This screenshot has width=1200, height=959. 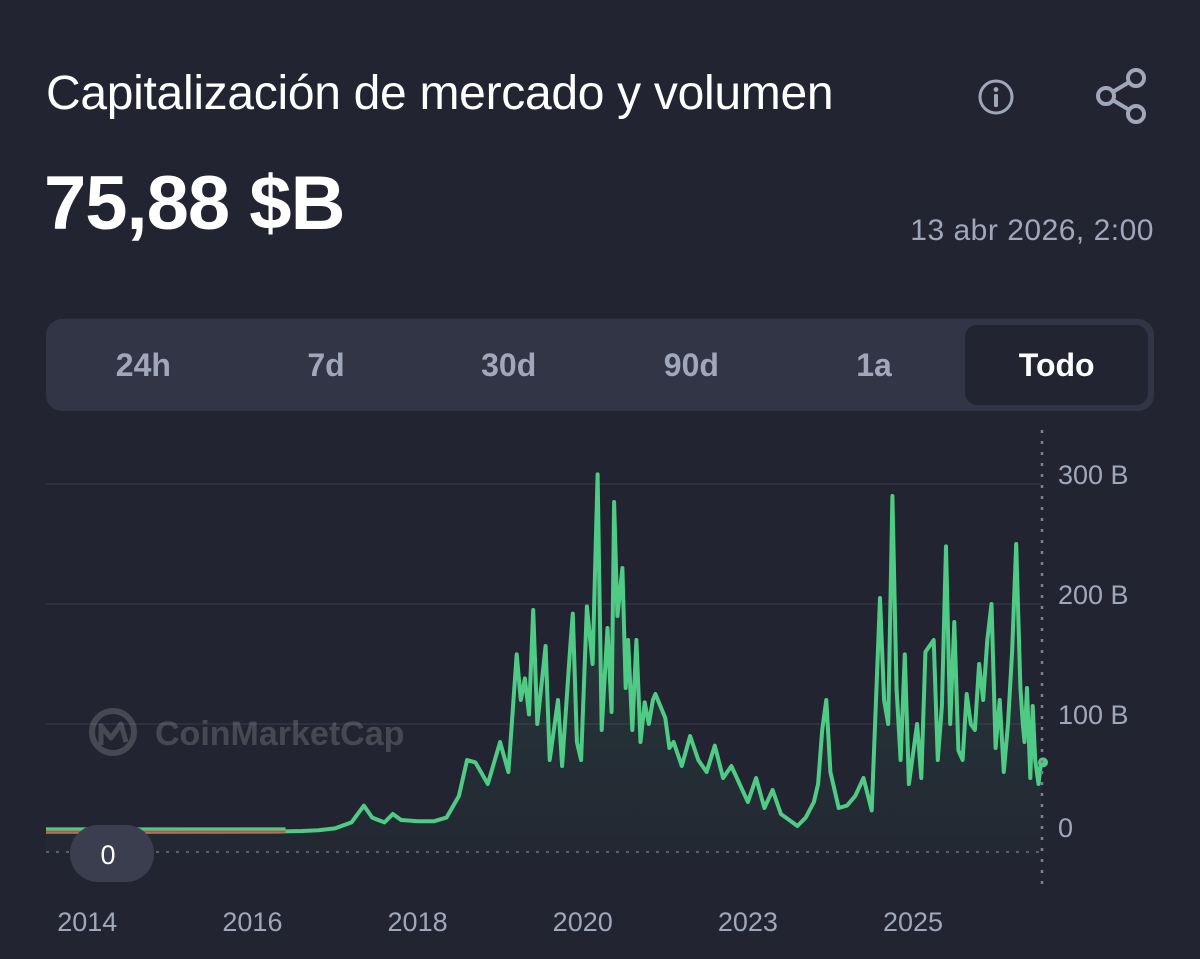 What do you see at coordinates (252, 922) in the screenshot?
I see `x-tick-label: 2016` at bounding box center [252, 922].